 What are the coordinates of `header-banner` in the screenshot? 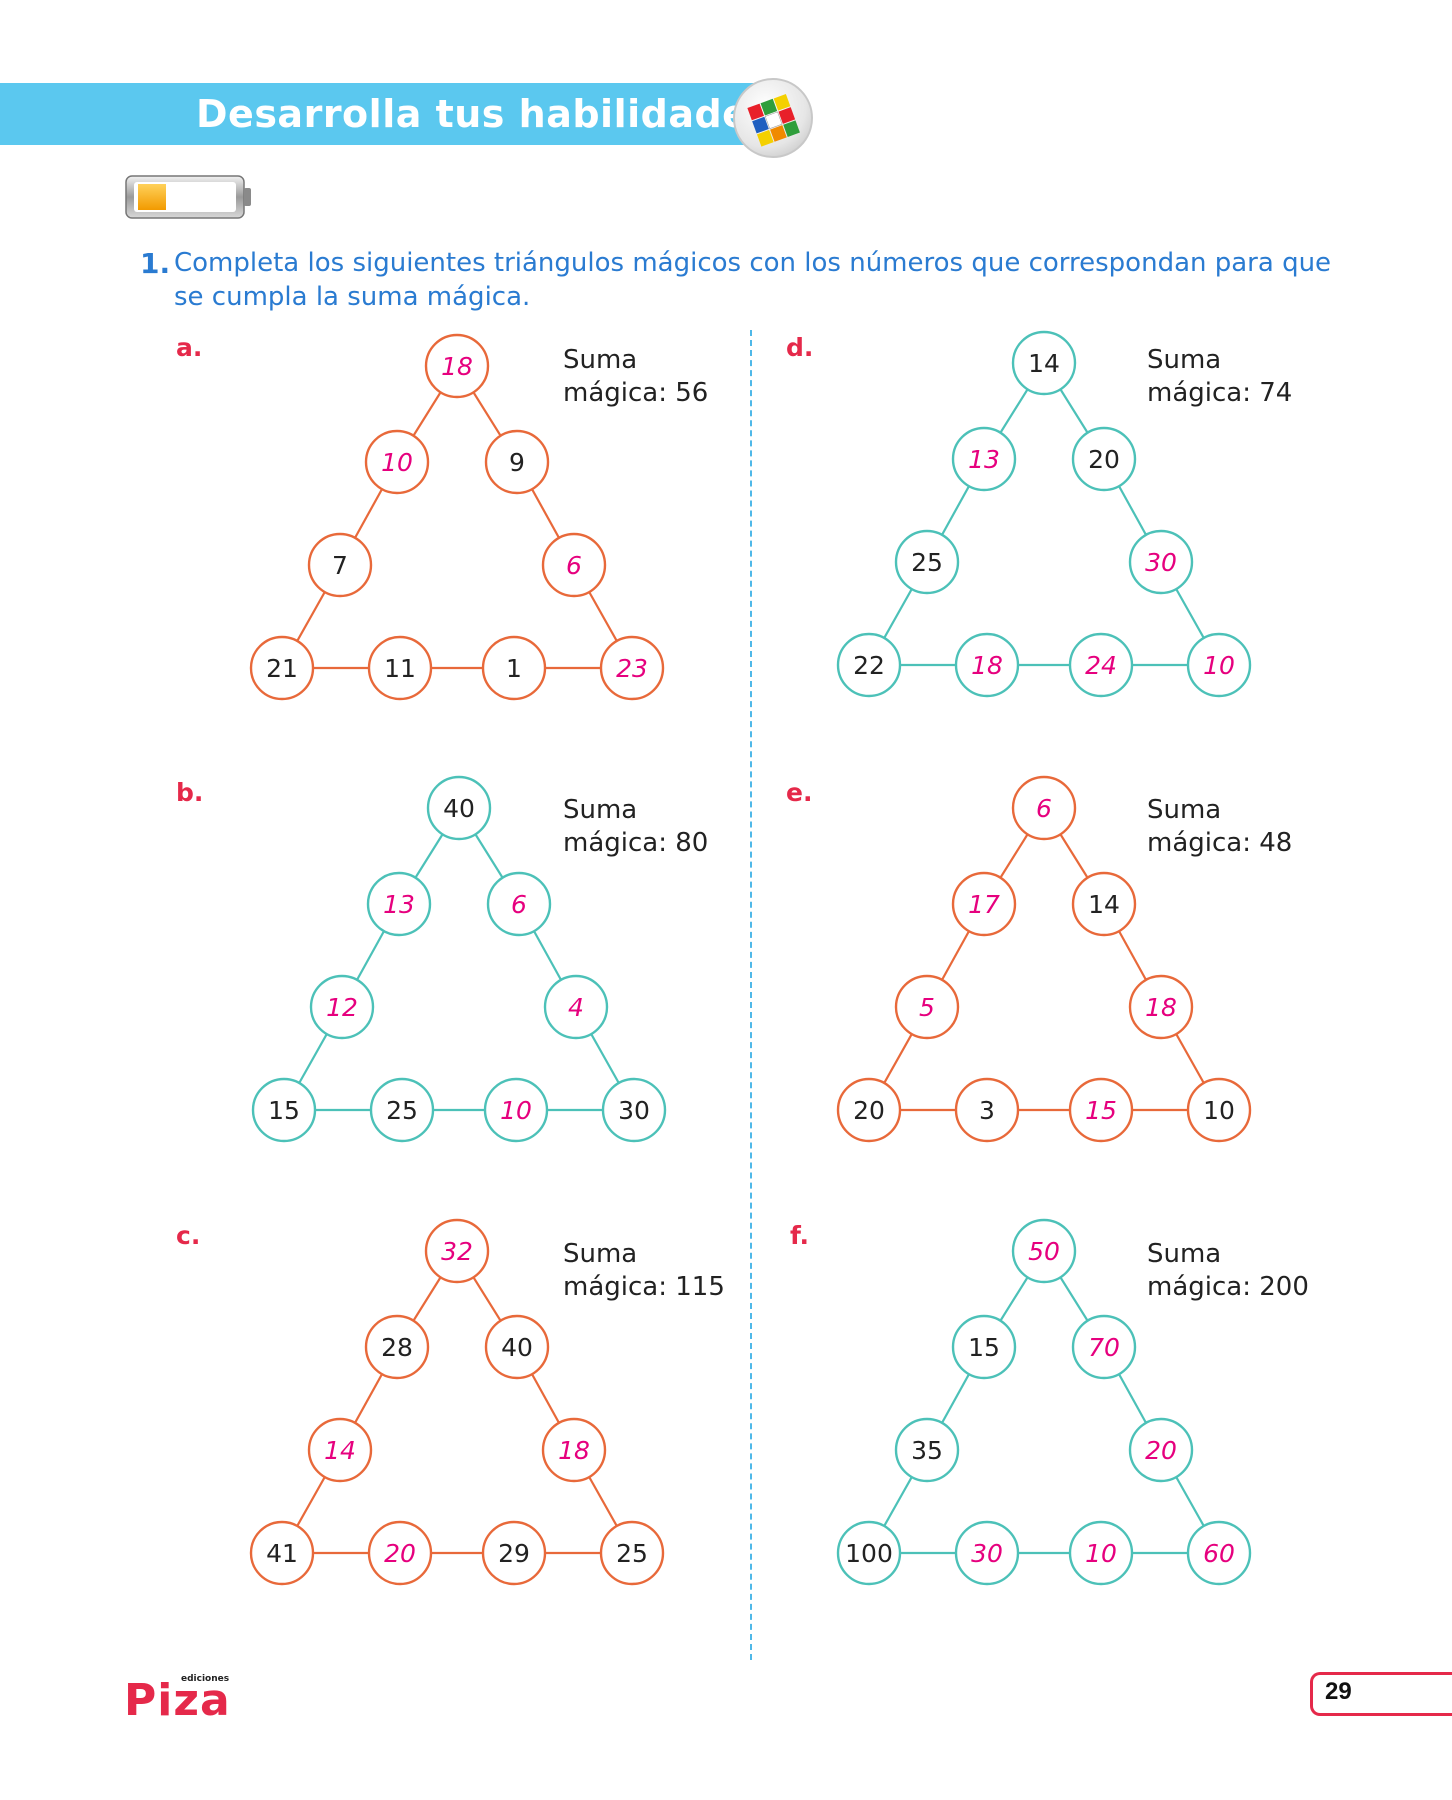 It's located at (385, 114).